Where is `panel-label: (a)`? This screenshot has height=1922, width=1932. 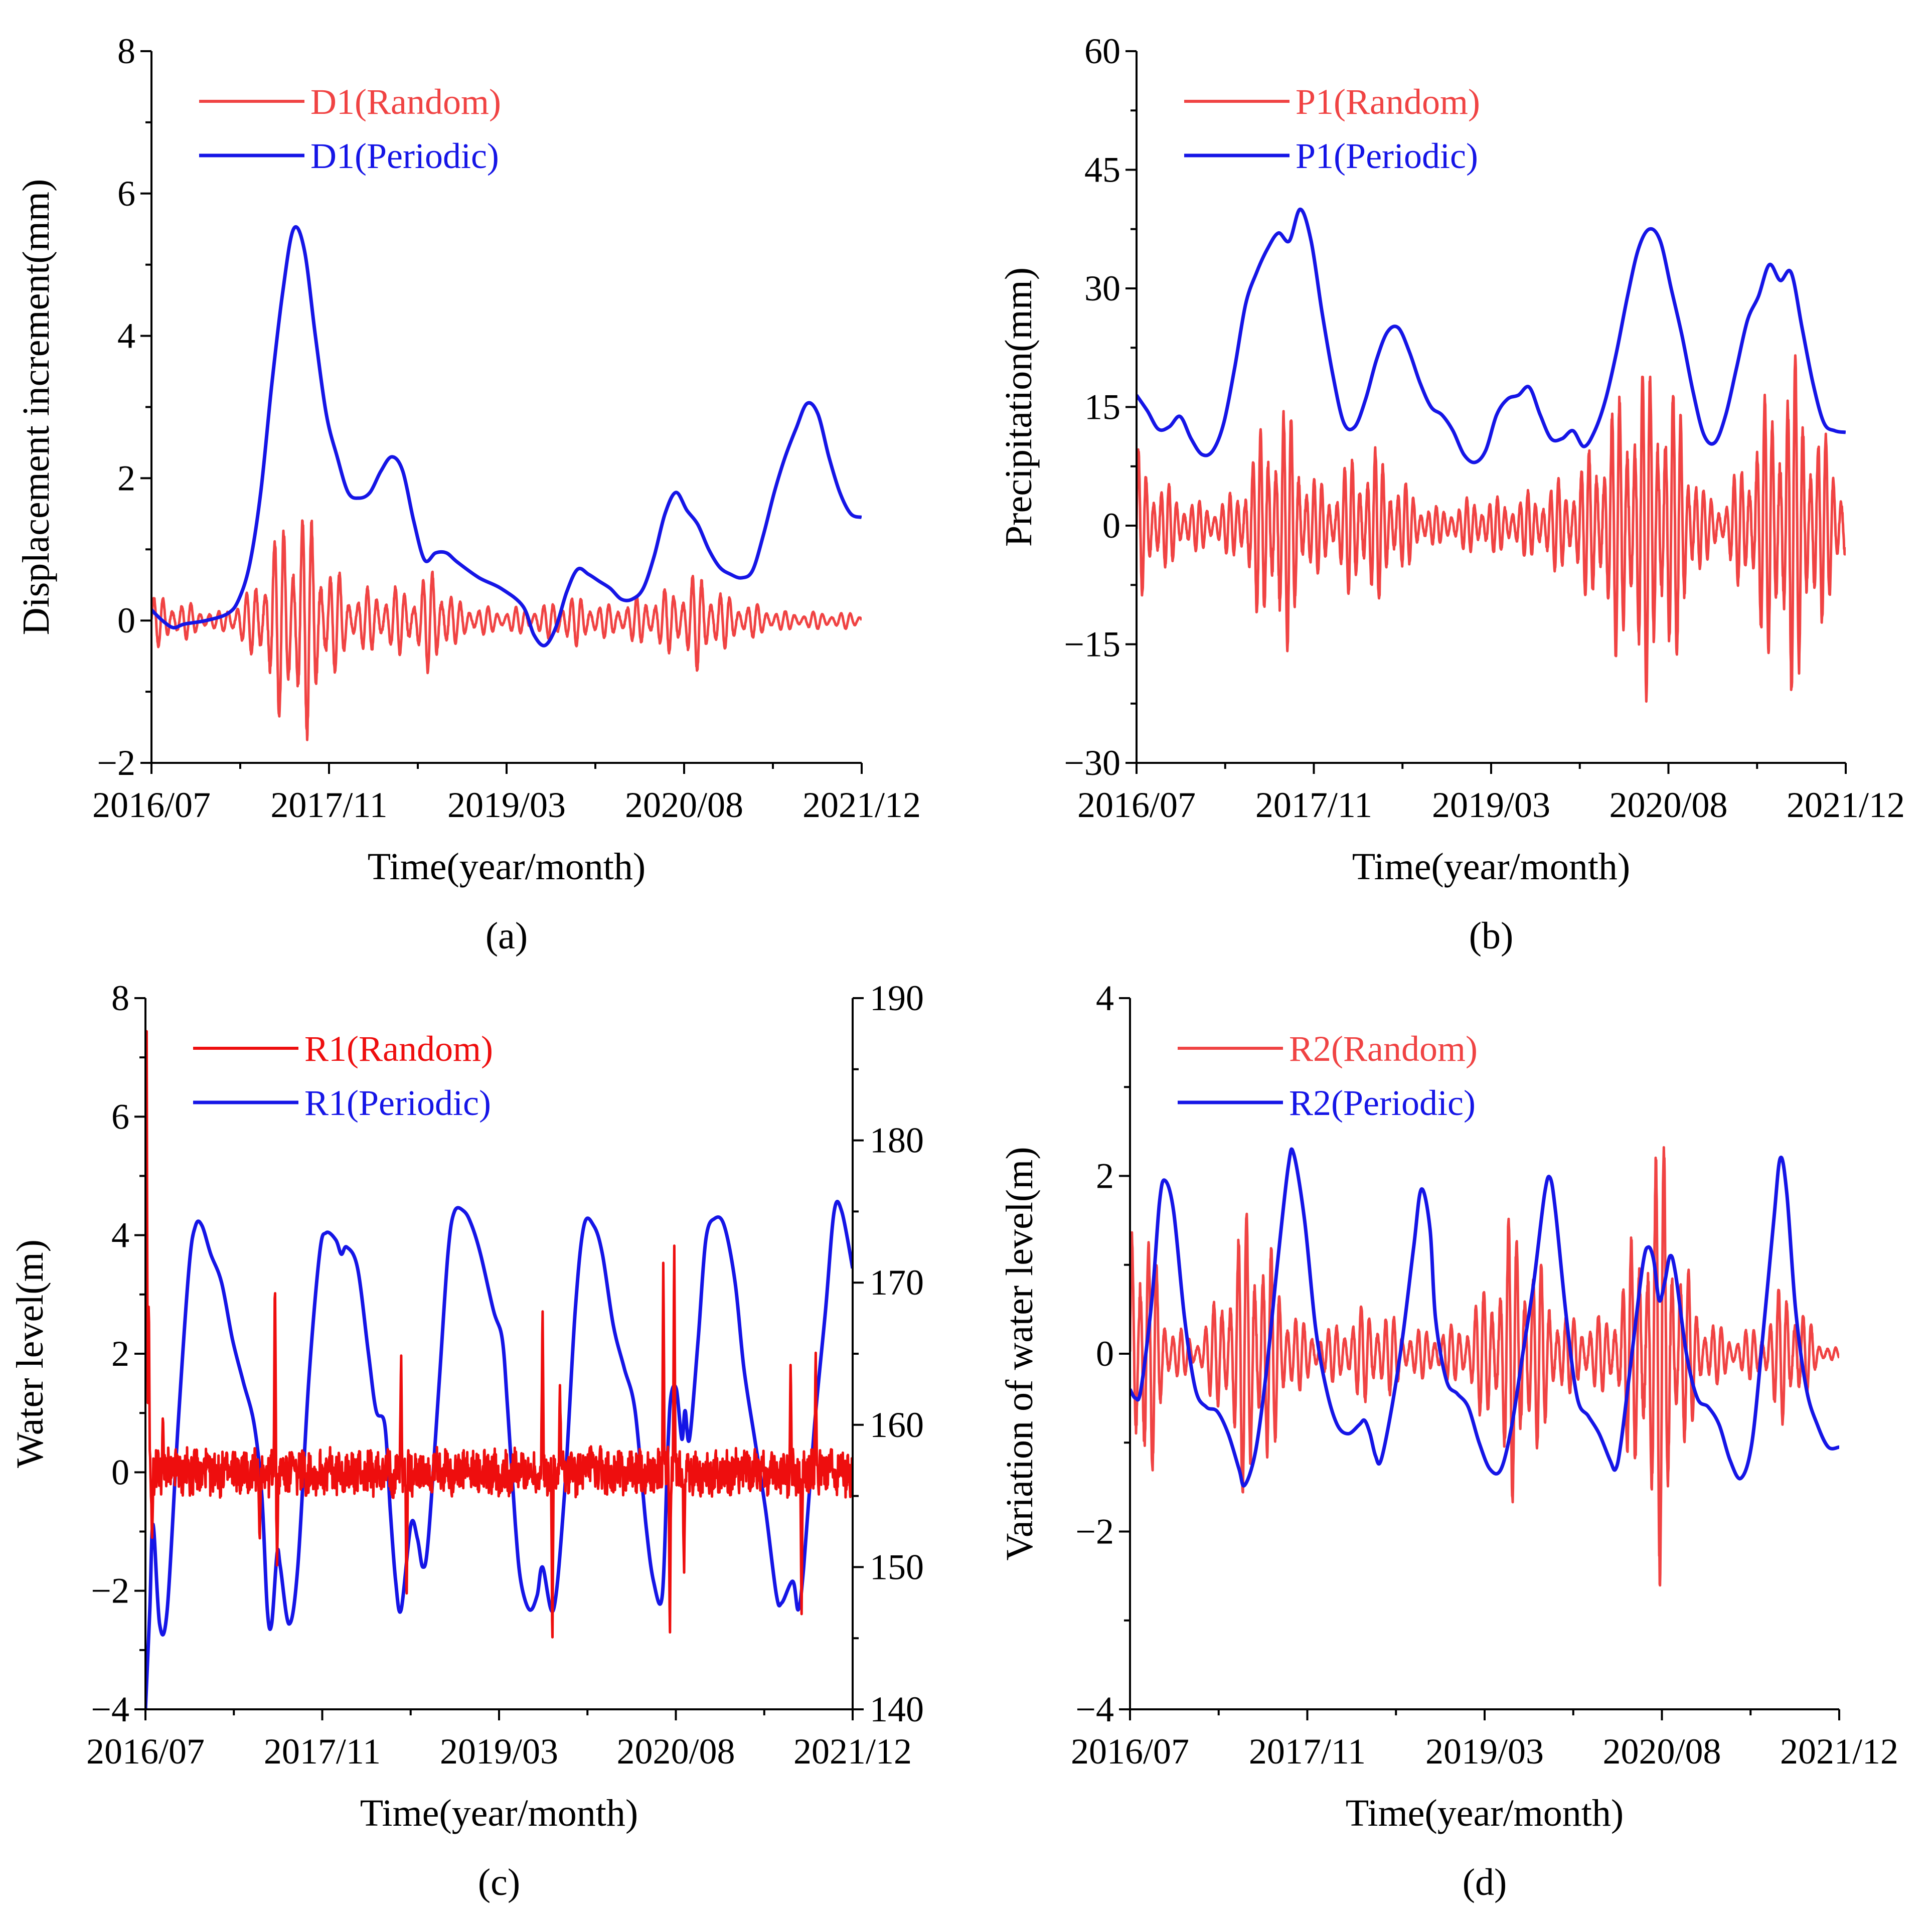
panel-label: (a) is located at coordinates (507, 936).